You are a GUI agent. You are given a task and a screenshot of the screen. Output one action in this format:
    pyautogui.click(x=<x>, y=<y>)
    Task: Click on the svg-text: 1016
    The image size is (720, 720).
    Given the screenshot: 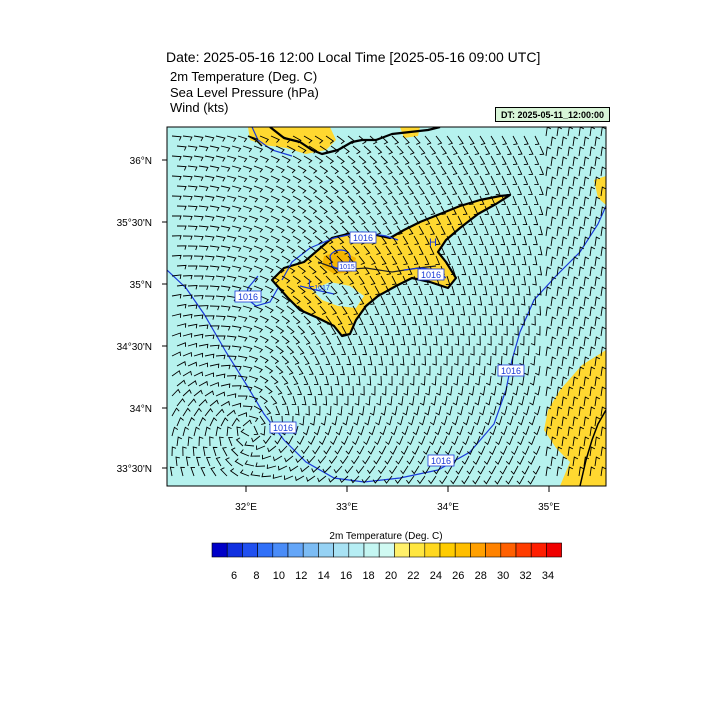 What is the action you would take?
    pyautogui.click(x=248, y=297)
    